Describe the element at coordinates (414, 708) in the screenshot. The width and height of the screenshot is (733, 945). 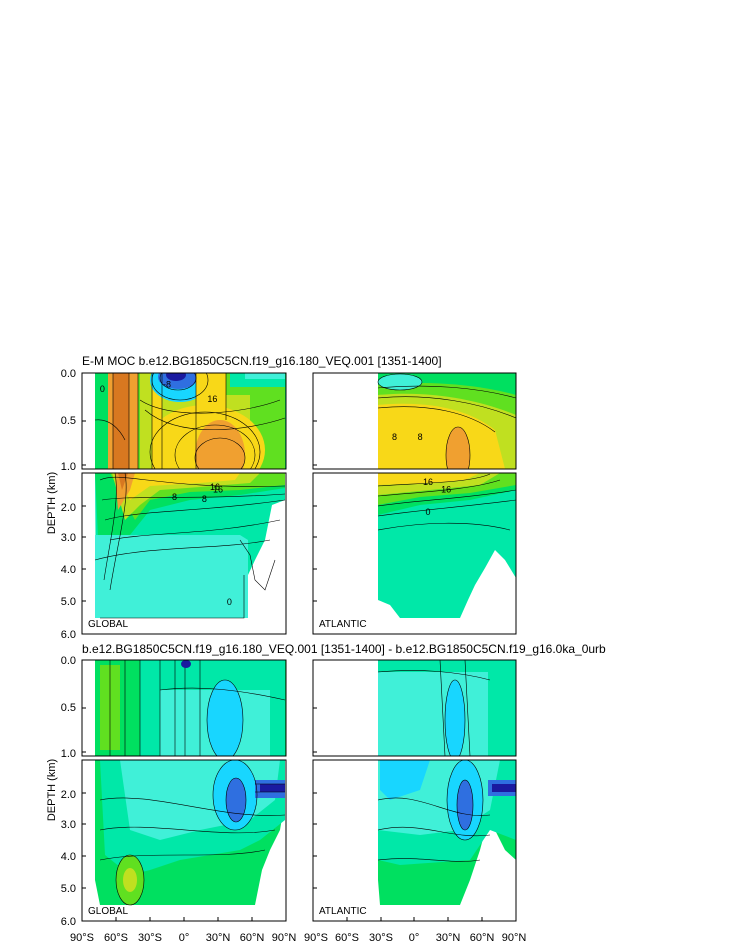
I see `bottom-atlantic-upper-field` at that location.